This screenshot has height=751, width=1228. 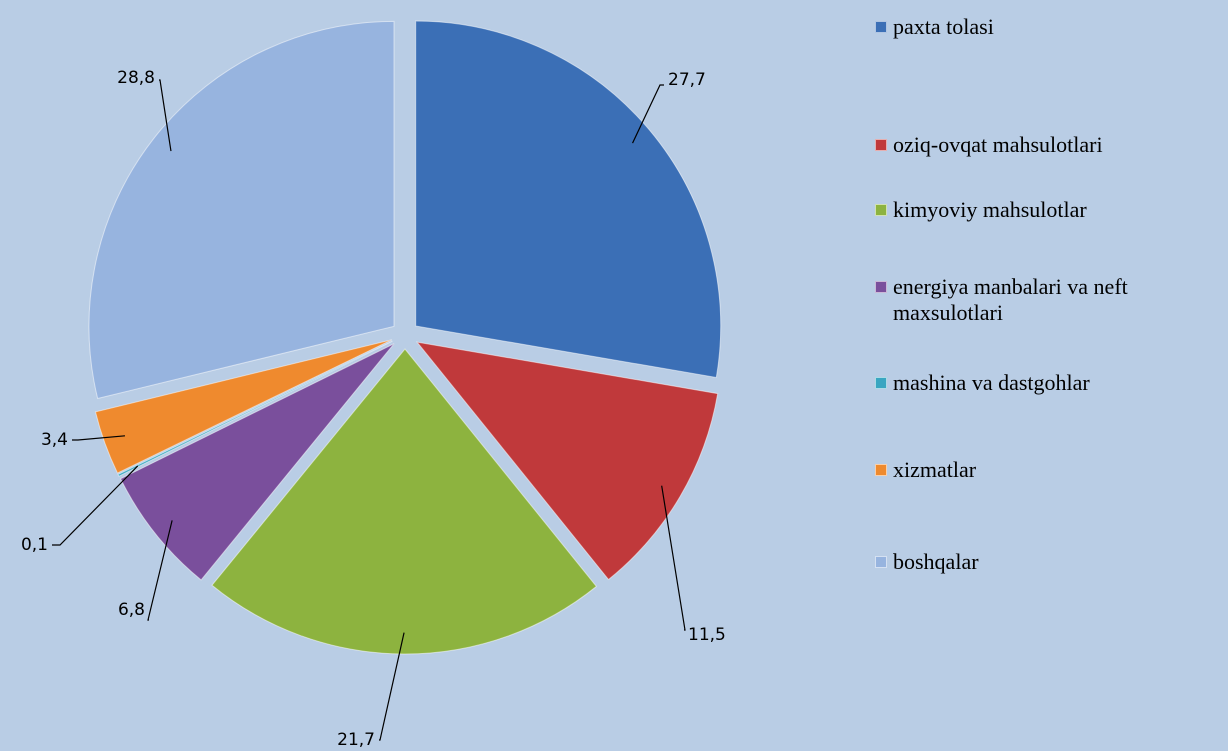 What do you see at coordinates (54, 440) in the screenshot?
I see `data-label: 3,4` at bounding box center [54, 440].